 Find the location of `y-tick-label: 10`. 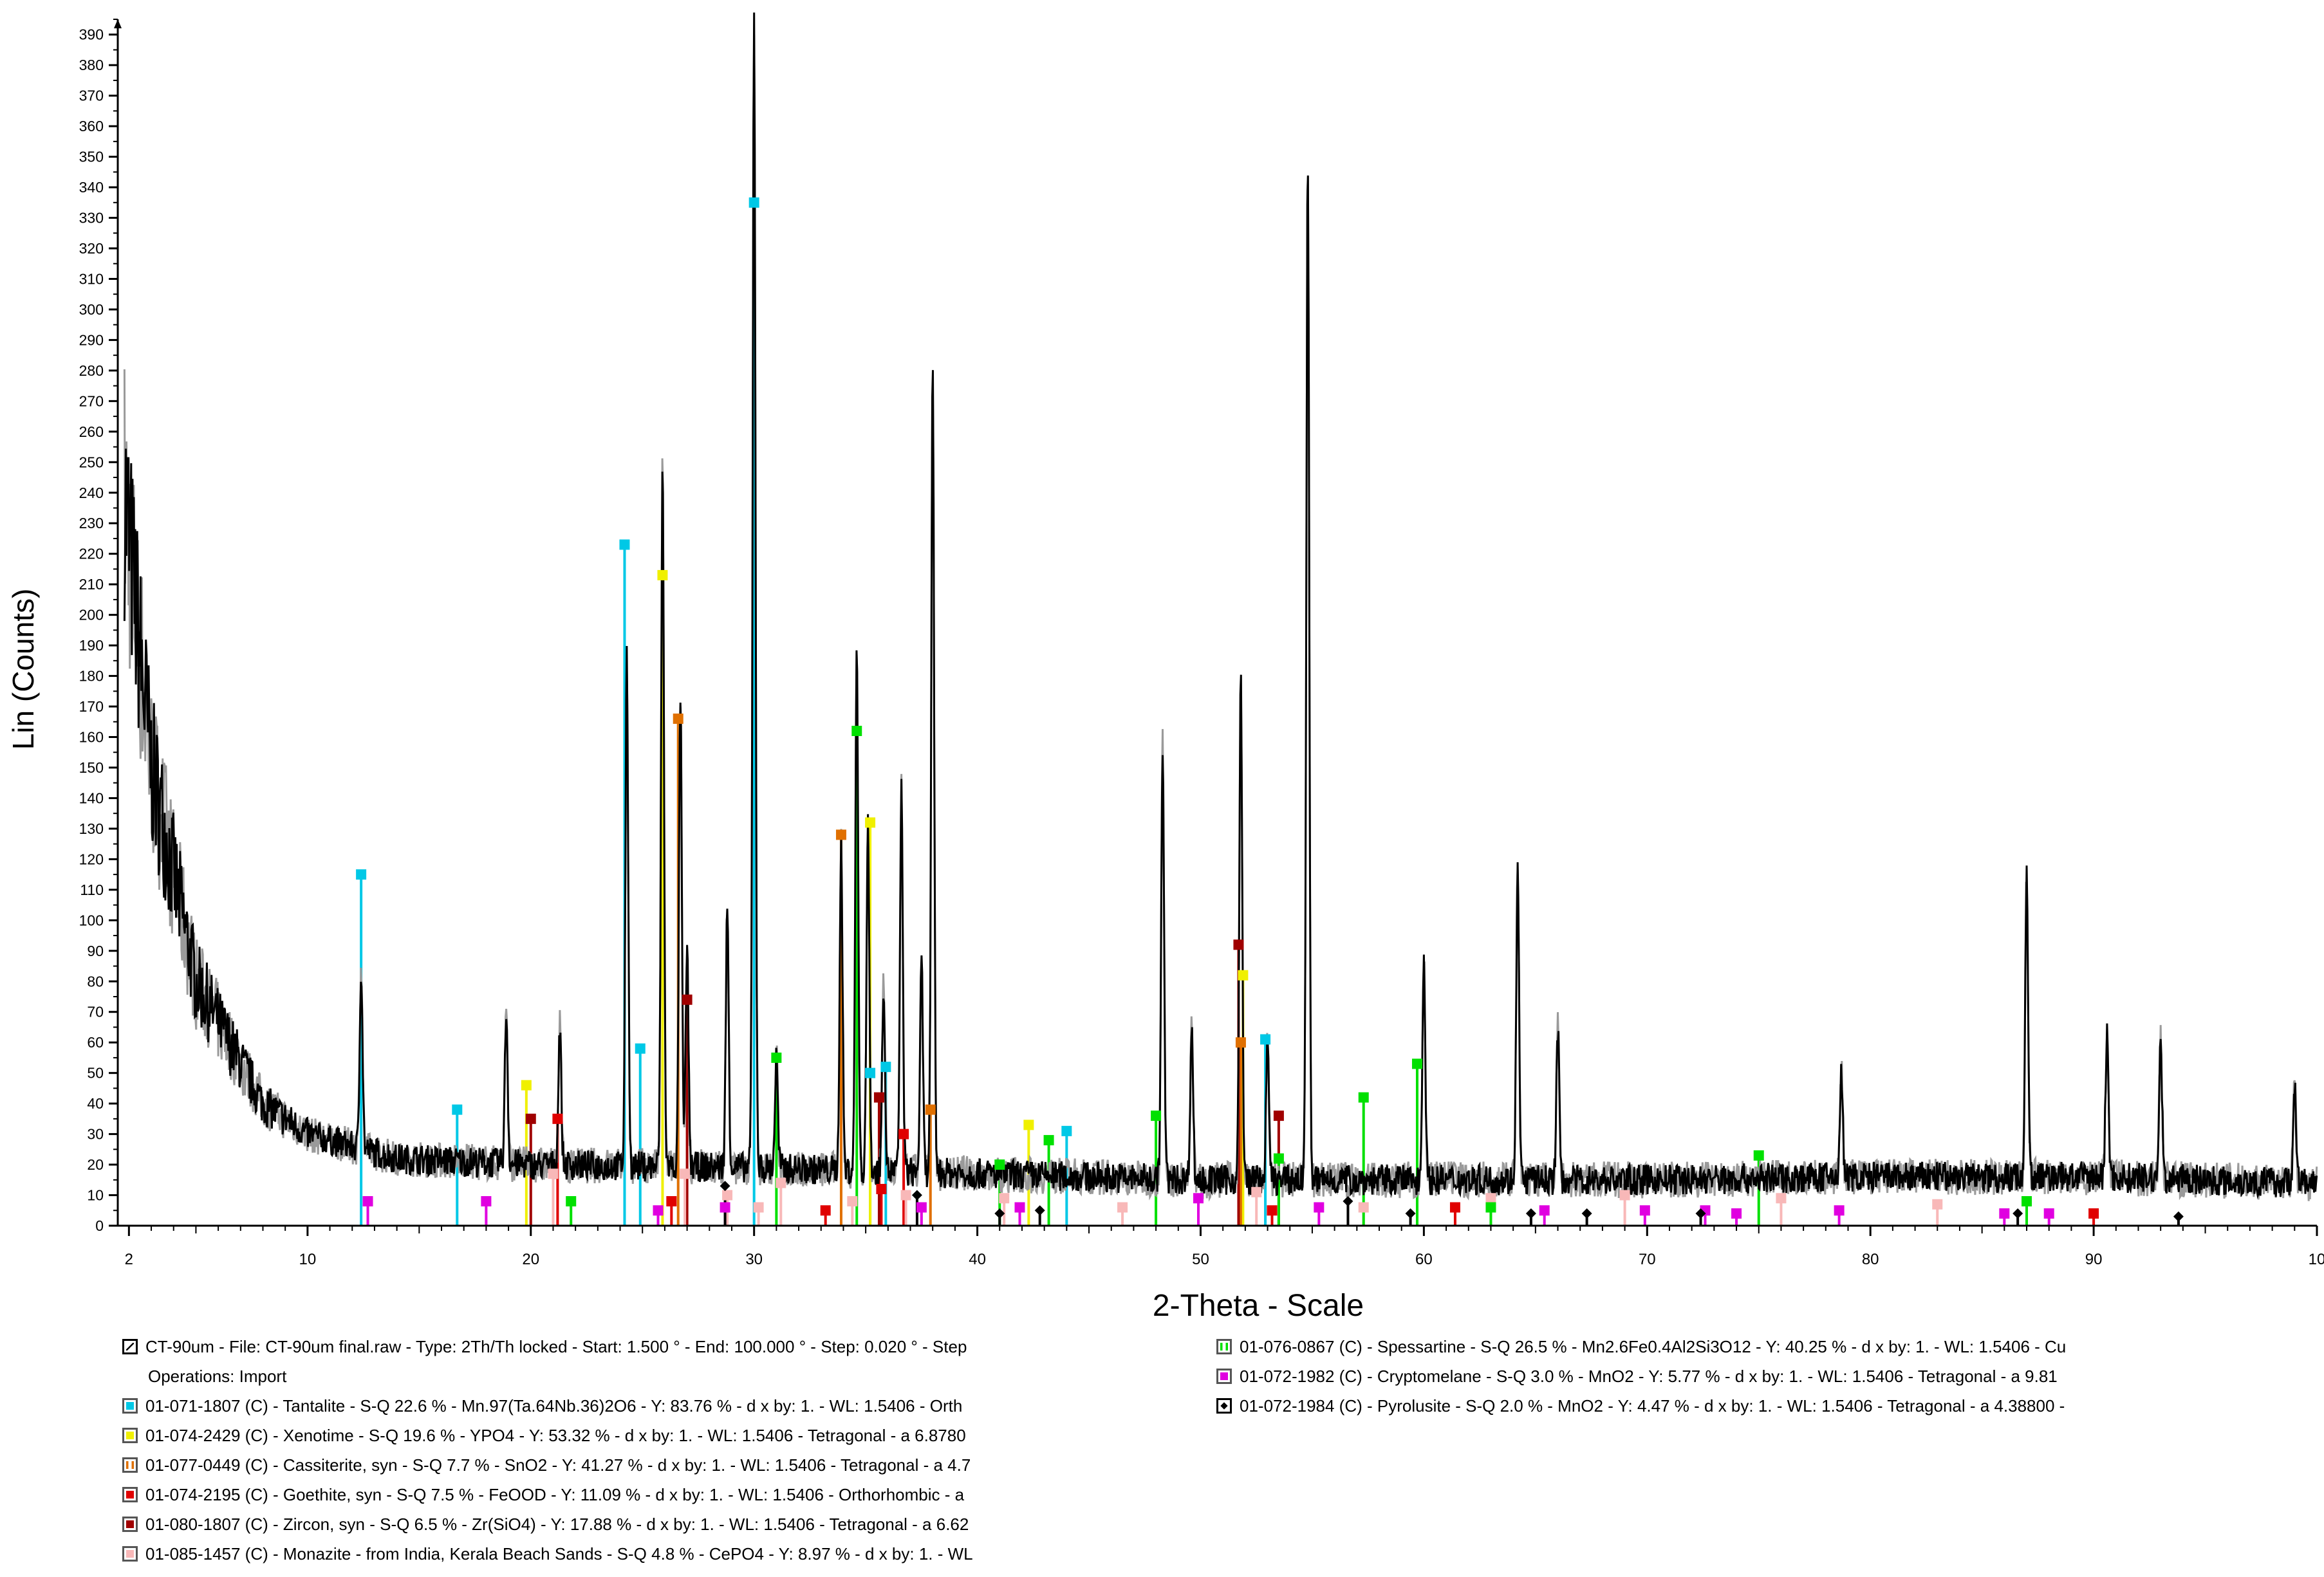

y-tick-label: 10 is located at coordinates (95, 1195).